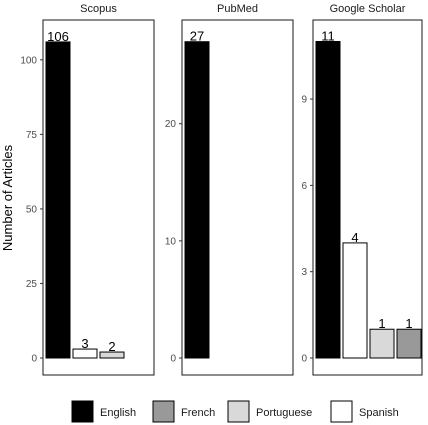  What do you see at coordinates (197, 36) in the screenshot?
I see `data-label-pubmed-english: 27` at bounding box center [197, 36].